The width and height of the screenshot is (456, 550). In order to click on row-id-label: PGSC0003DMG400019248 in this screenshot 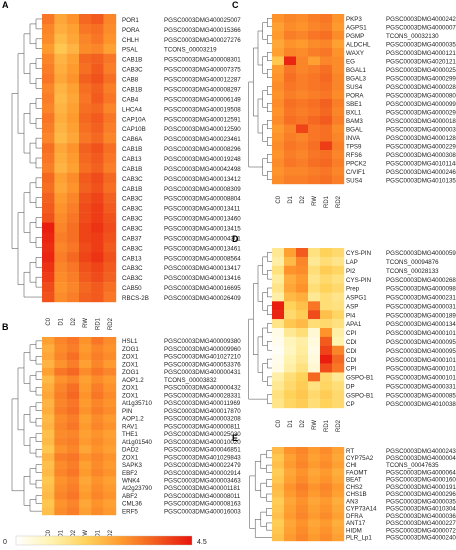, I will do `click(202, 159)`.